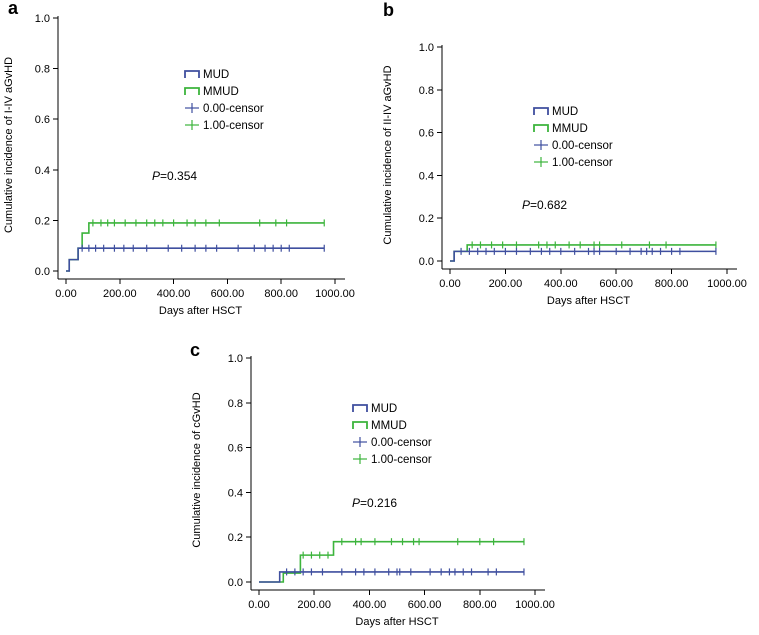 Image resolution: width=759 pixels, height=635 pixels. What do you see at coordinates (548, 205) in the screenshot?
I see `p-value: =0.682` at bounding box center [548, 205].